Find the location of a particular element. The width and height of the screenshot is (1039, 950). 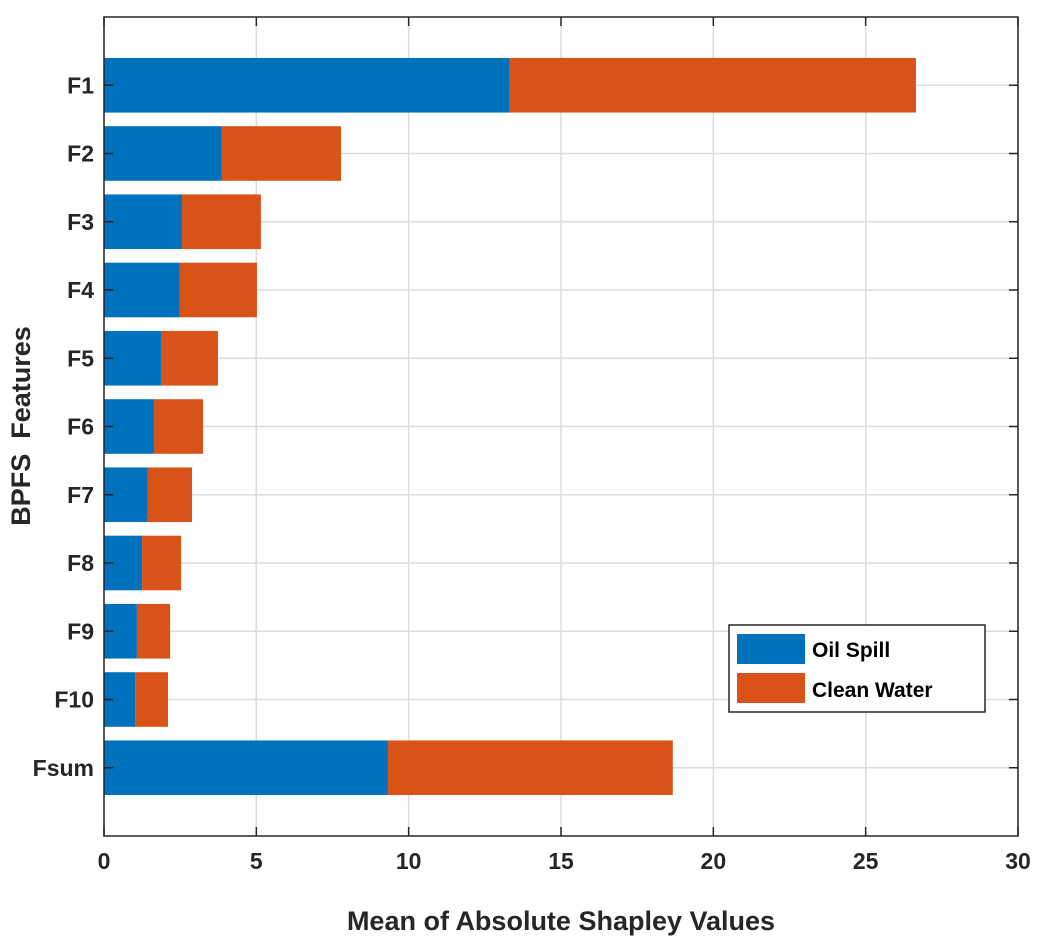

bar-clean-water-f4 is located at coordinates (218, 290).